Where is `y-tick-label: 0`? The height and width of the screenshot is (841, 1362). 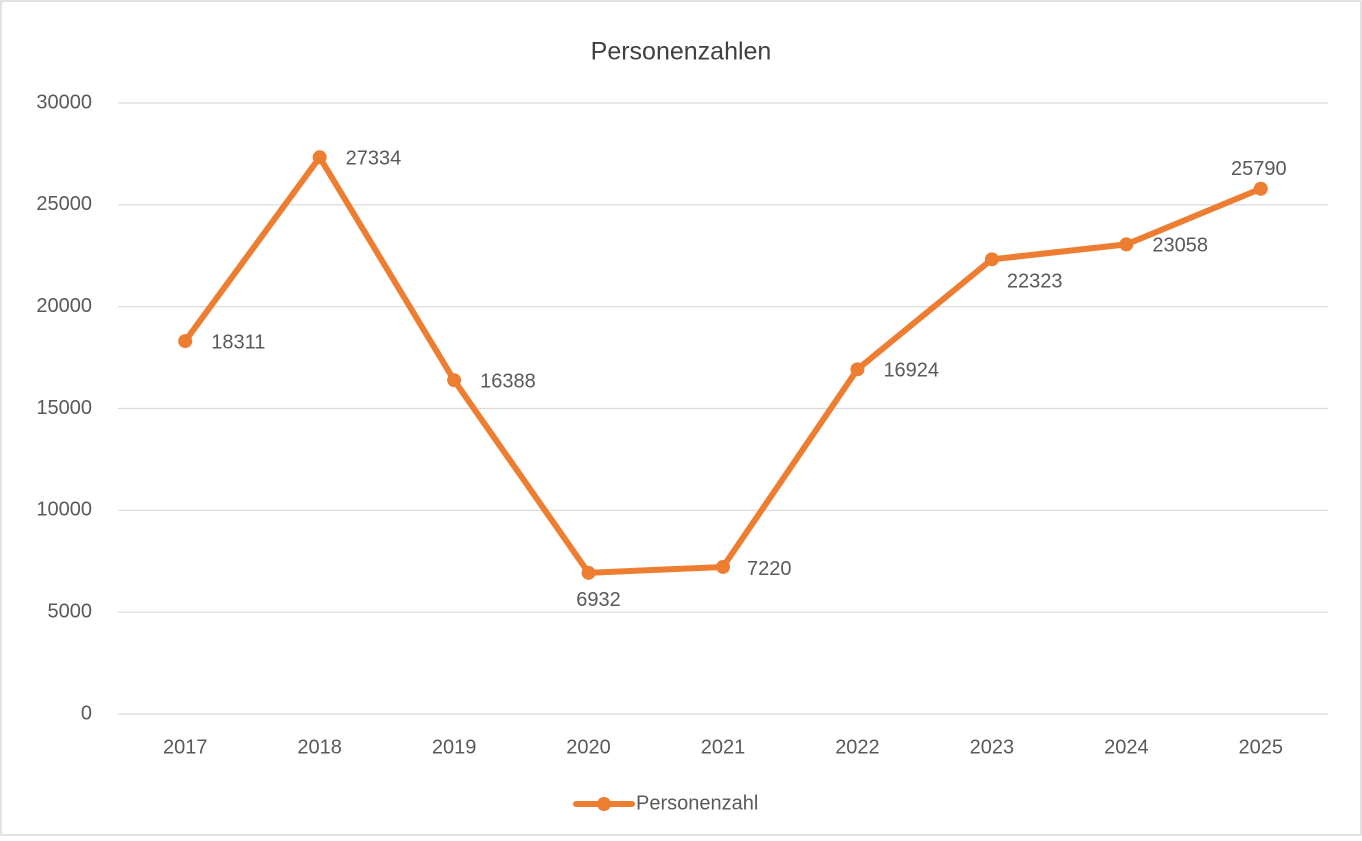
y-tick-label: 0 is located at coordinates (86, 713).